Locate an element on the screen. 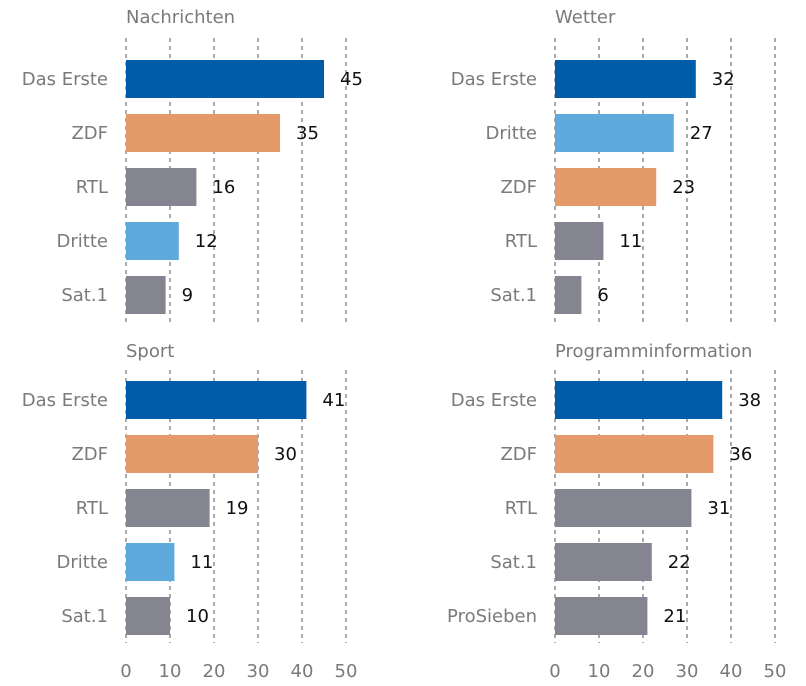 The height and width of the screenshot is (686, 806). category-label: ProSieben is located at coordinates (492, 616).